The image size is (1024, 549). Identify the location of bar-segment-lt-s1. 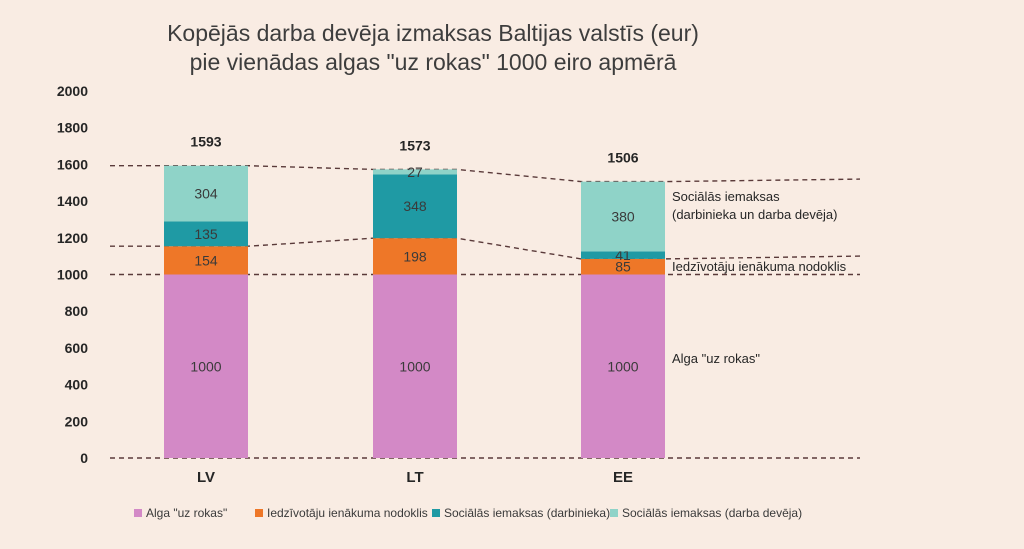
(415, 256).